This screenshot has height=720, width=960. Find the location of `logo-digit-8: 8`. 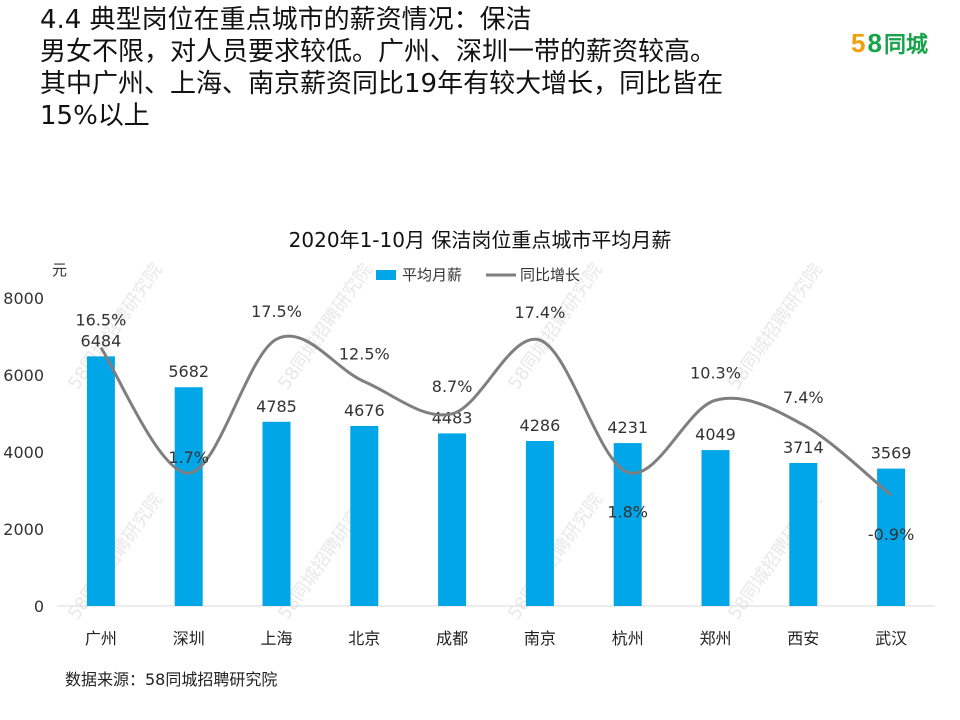

logo-digit-8: 8 is located at coordinates (874, 42).